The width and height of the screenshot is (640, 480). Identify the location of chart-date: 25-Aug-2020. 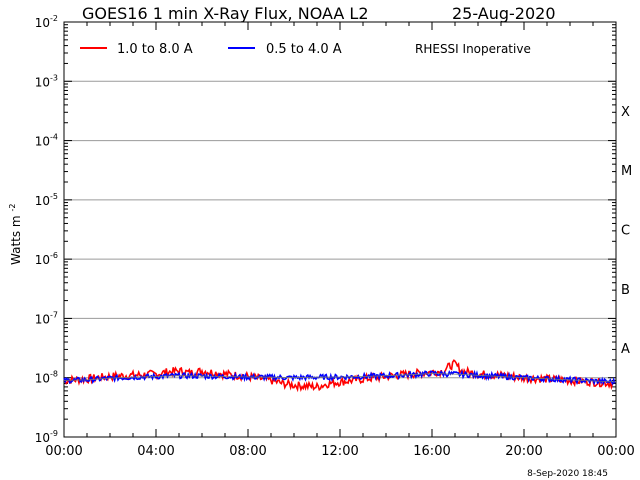
(504, 13).